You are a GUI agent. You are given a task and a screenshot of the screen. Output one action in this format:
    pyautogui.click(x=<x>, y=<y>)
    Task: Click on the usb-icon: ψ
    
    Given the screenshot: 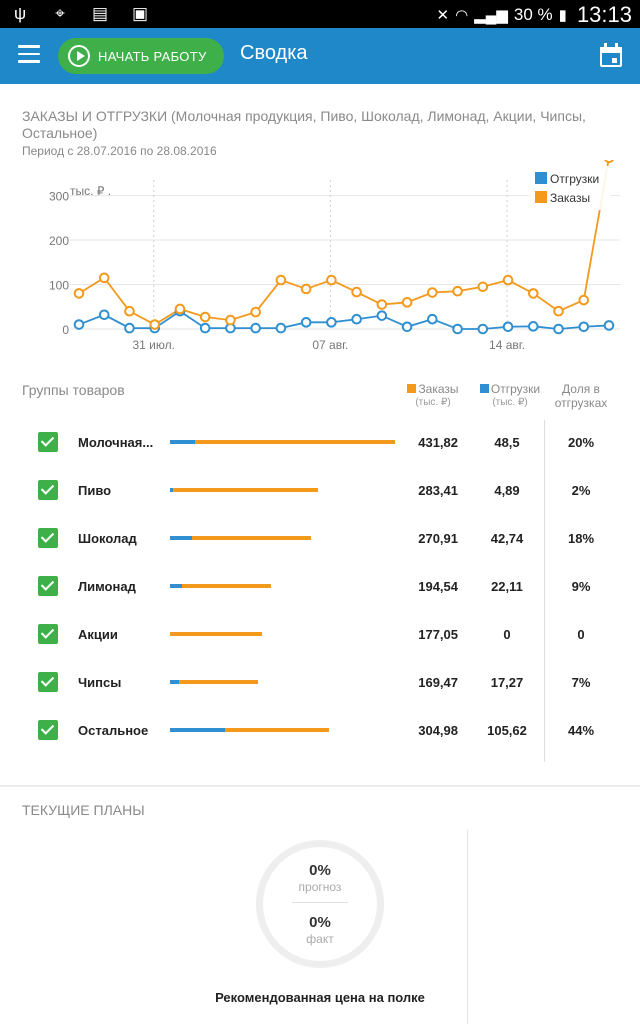 What is the action you would take?
    pyautogui.click(x=20, y=13)
    